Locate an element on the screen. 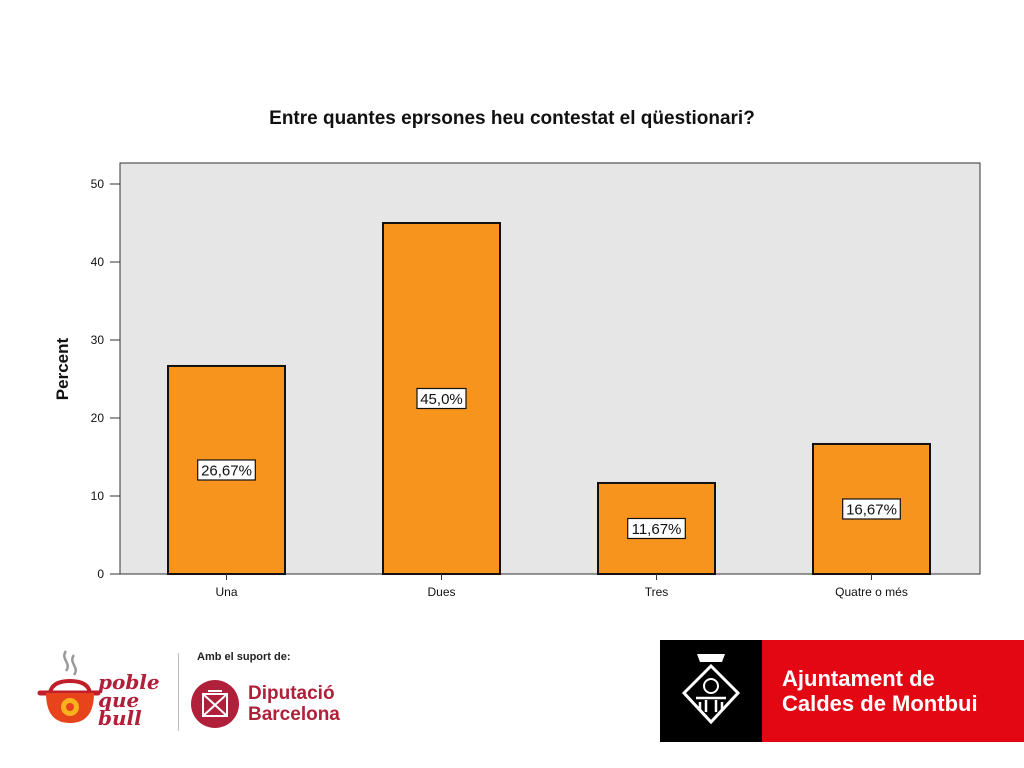 Image resolution: width=1024 pixels, height=768 pixels. poble-que-bull-wordmark: poble que bull is located at coordinates (129, 700).